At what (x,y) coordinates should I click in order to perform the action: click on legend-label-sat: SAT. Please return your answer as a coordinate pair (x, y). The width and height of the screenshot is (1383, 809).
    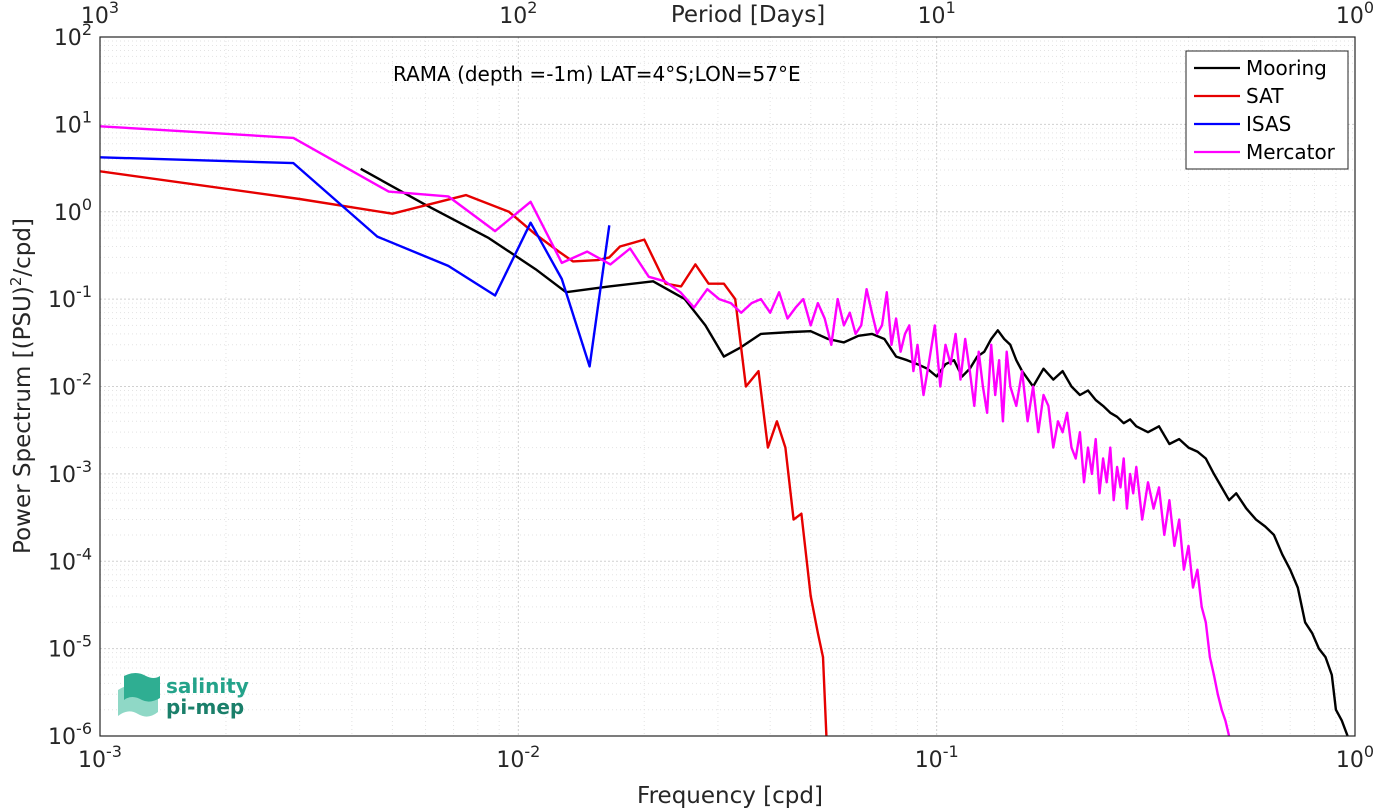
    Looking at the image, I should click on (1265, 96).